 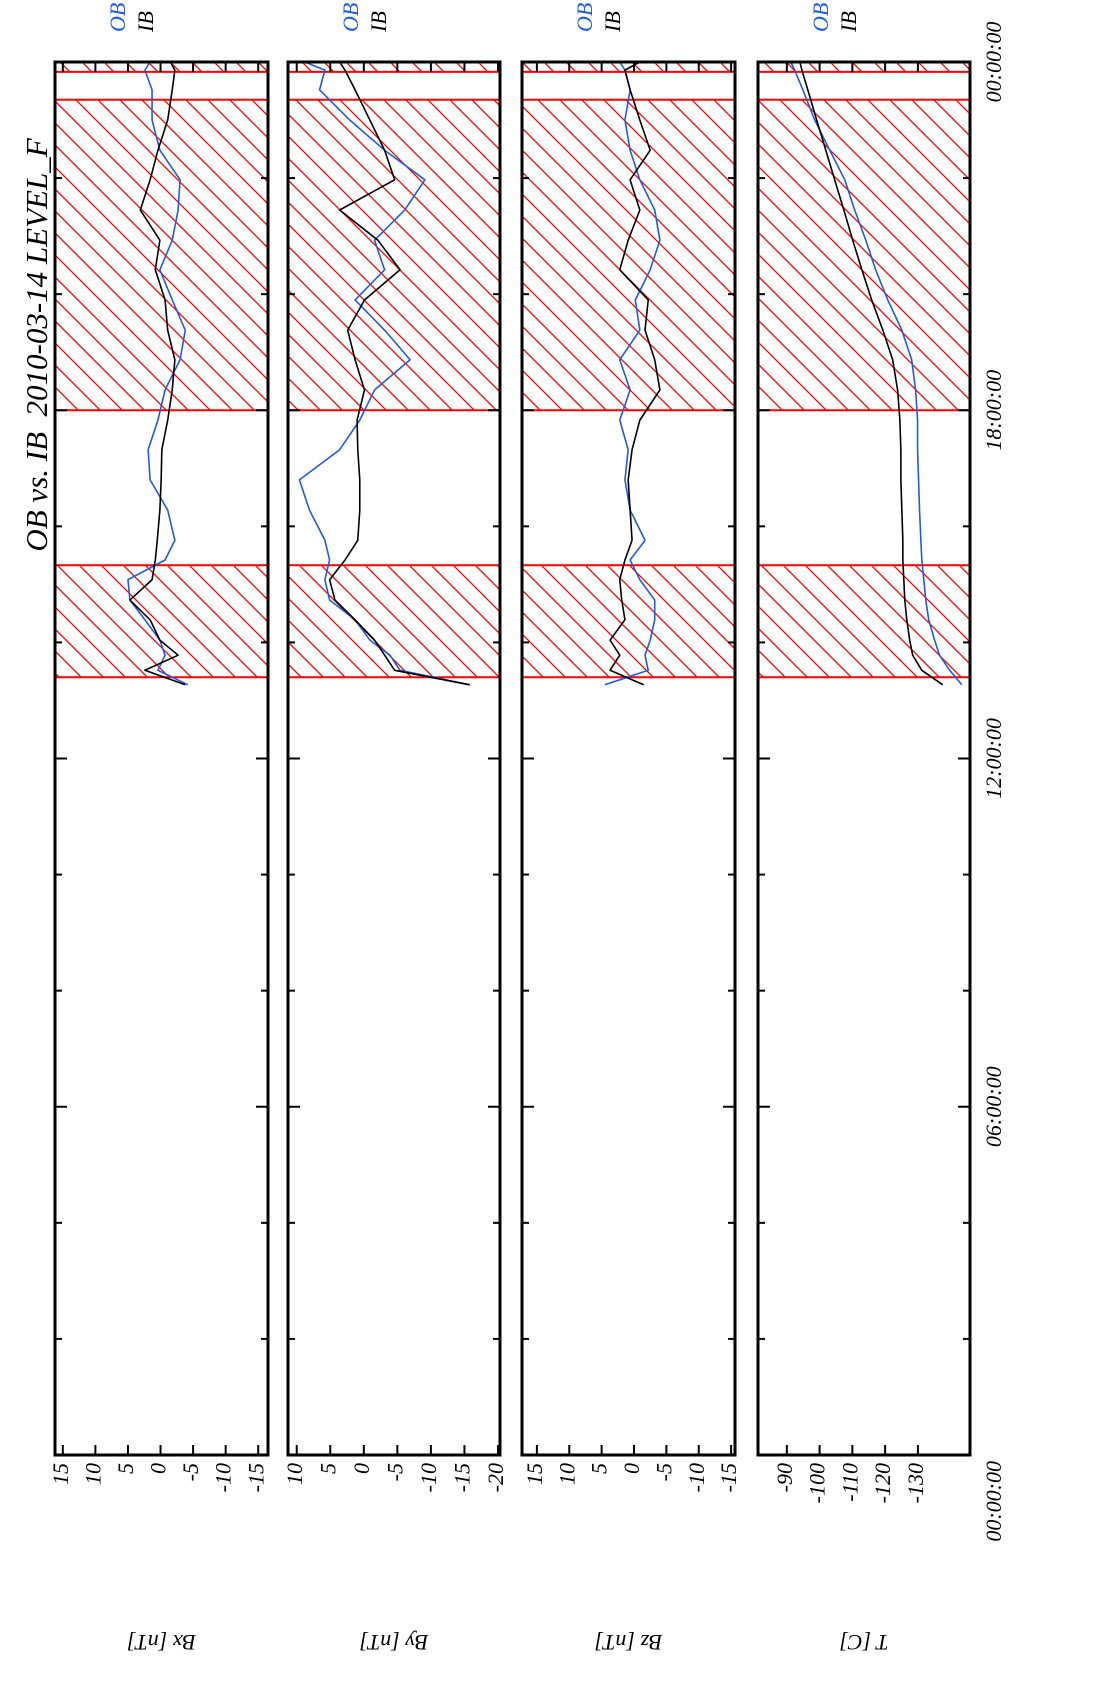 I want to click on x-tick-label: 18:00:00, so click(x=993, y=410).